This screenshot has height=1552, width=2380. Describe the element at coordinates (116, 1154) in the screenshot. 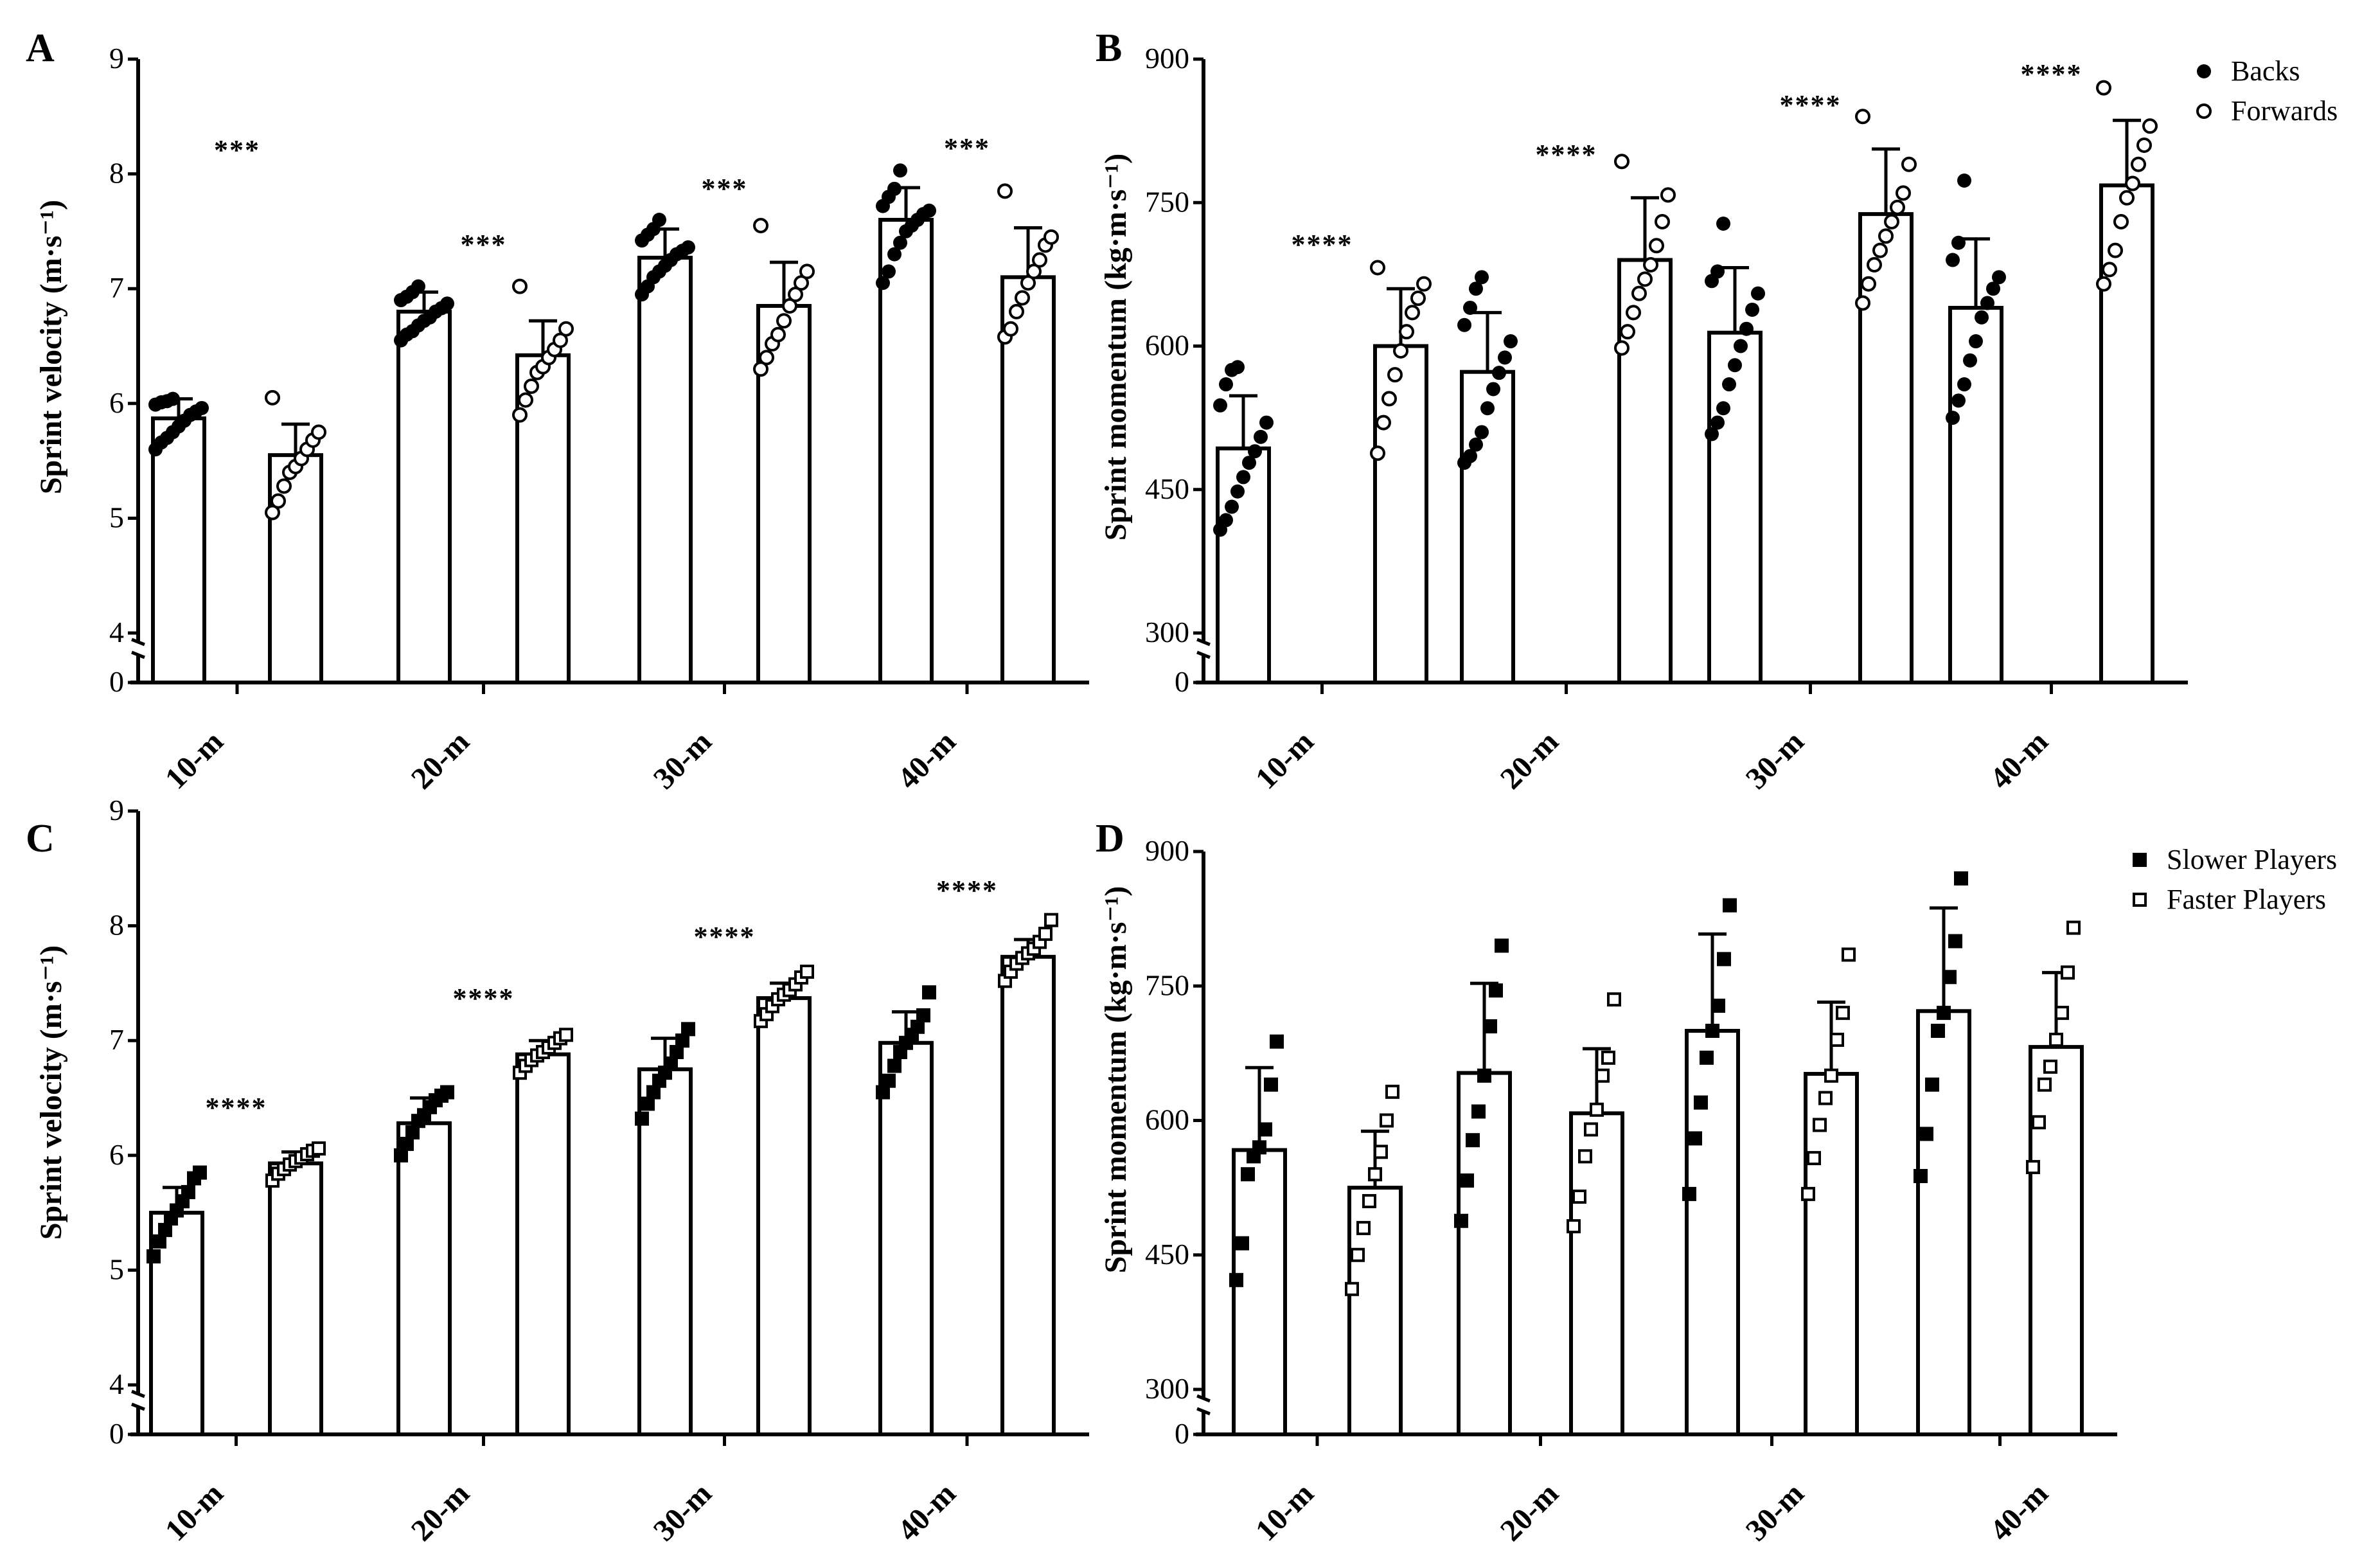

I see `y-tick-label: 6` at that location.